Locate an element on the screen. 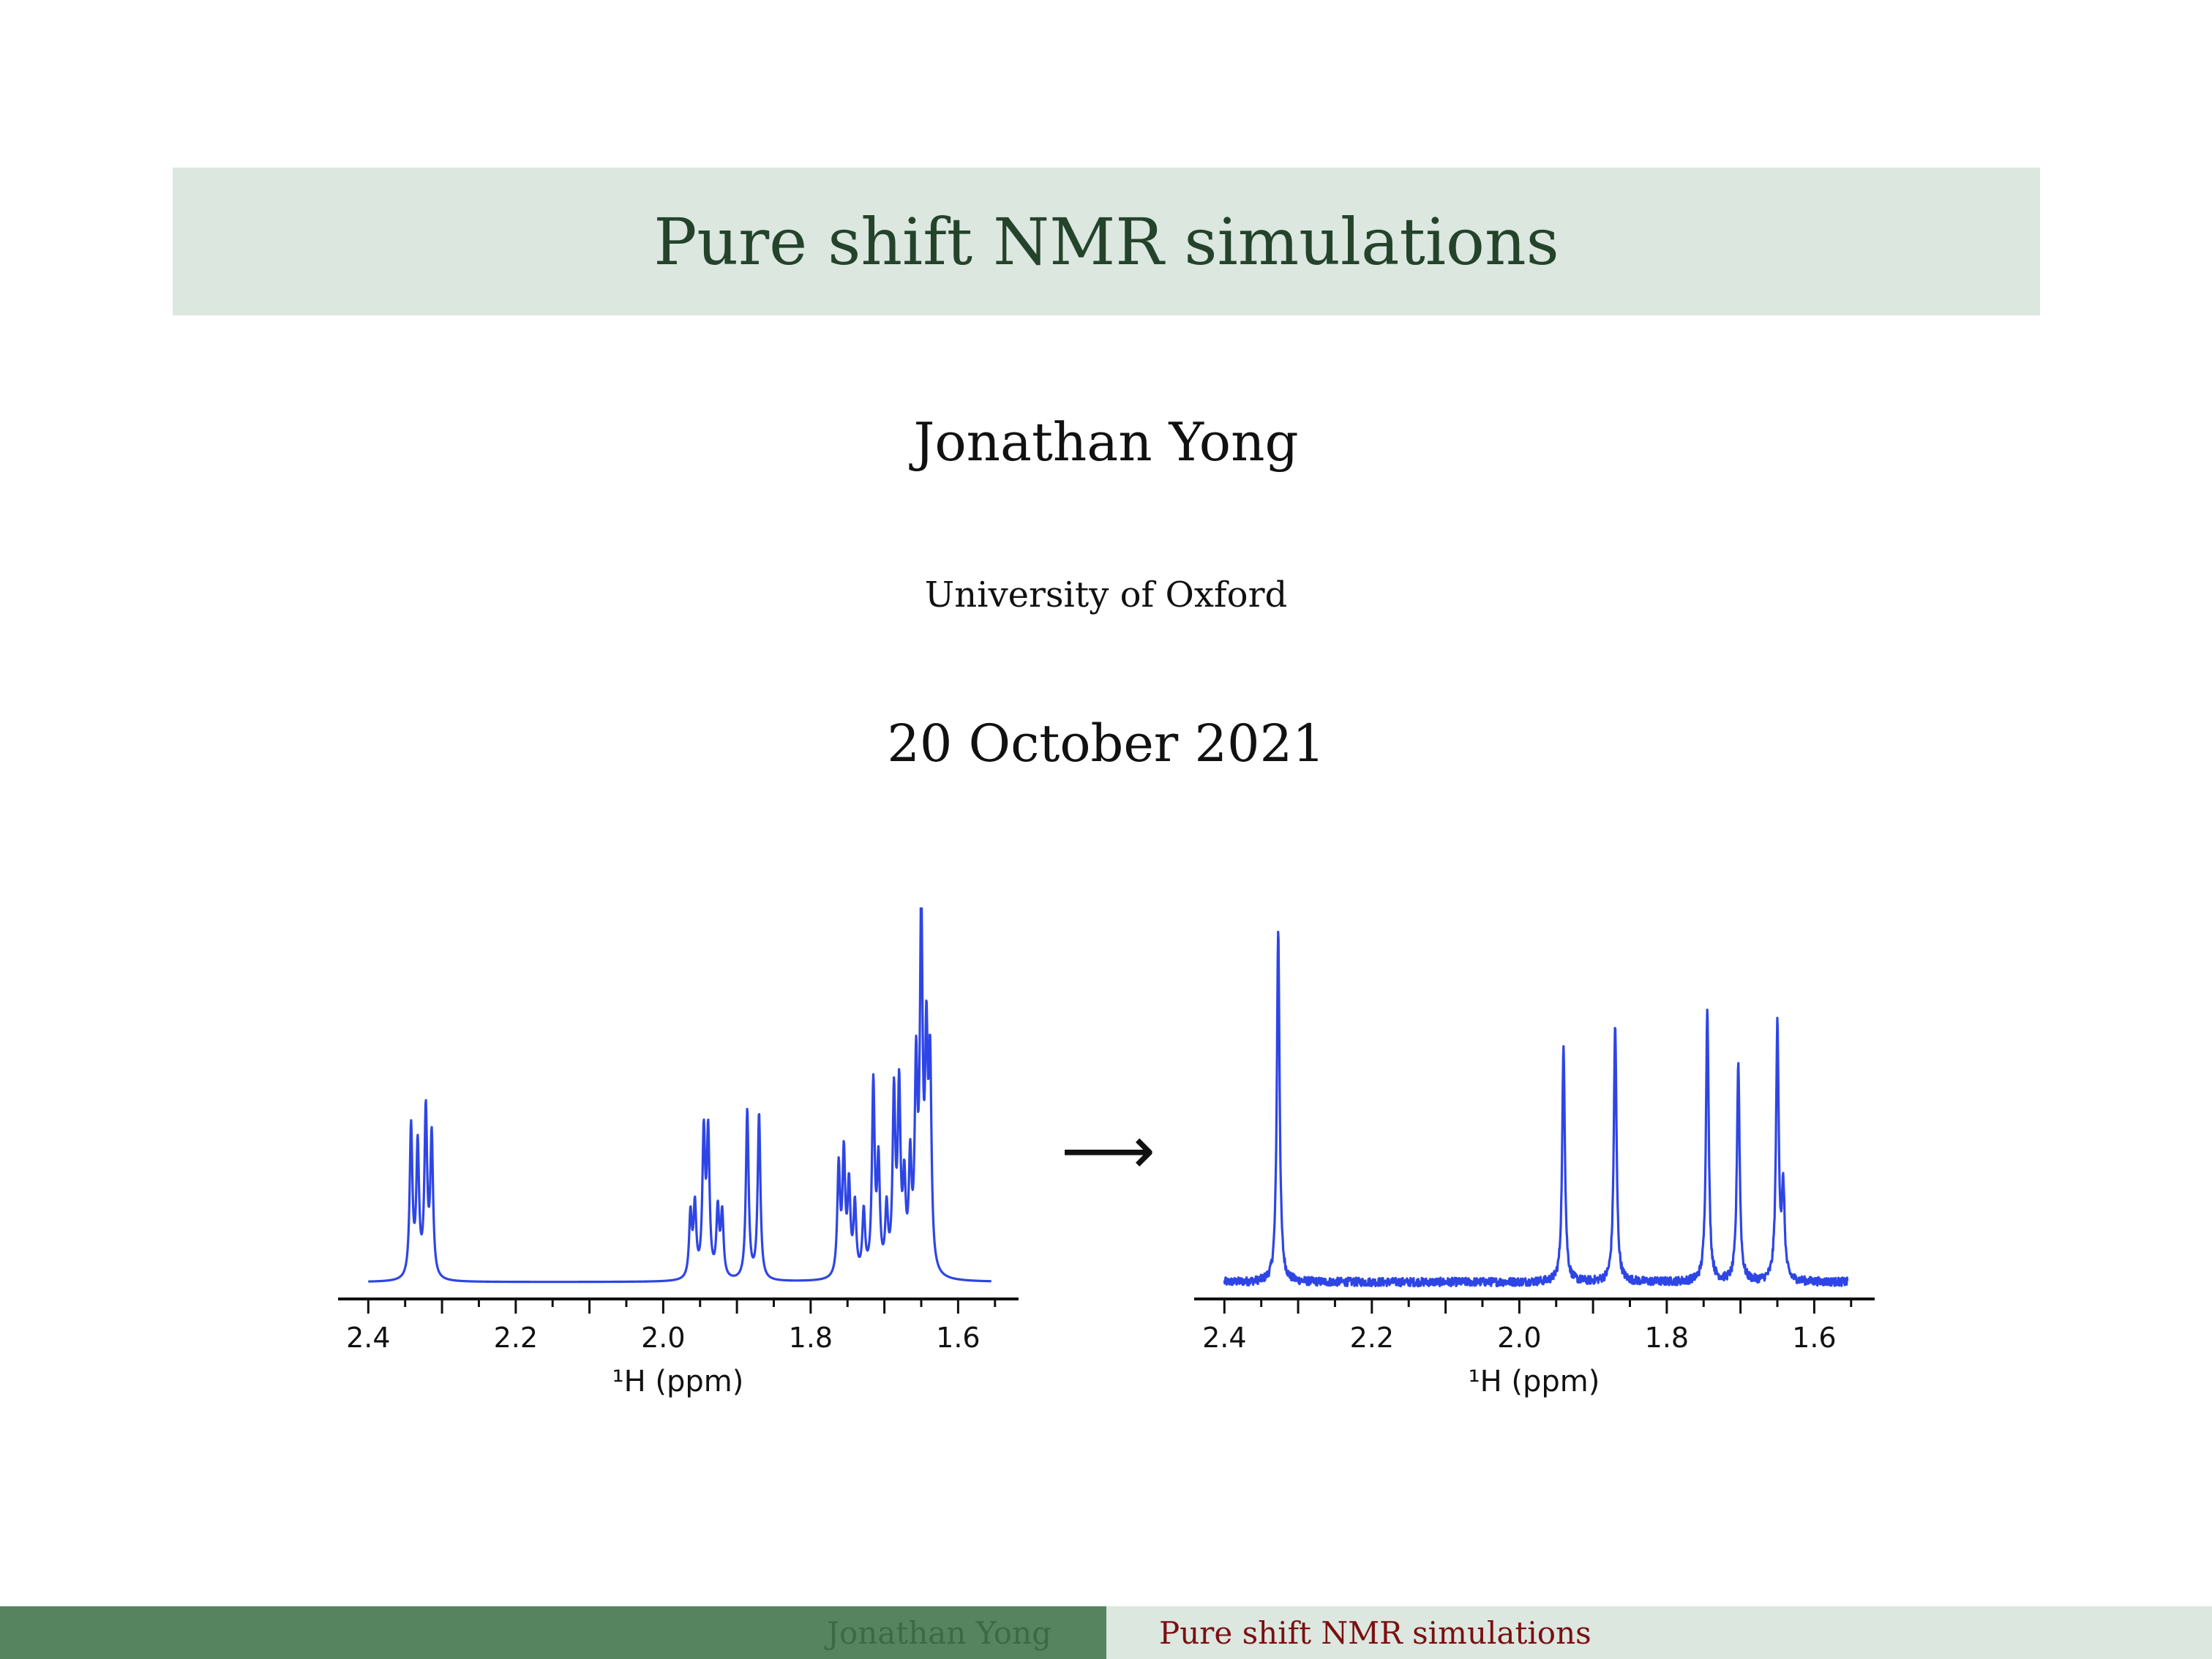  footer-title: Pure shift NMR simulations is located at coordinates (1659, 1632).